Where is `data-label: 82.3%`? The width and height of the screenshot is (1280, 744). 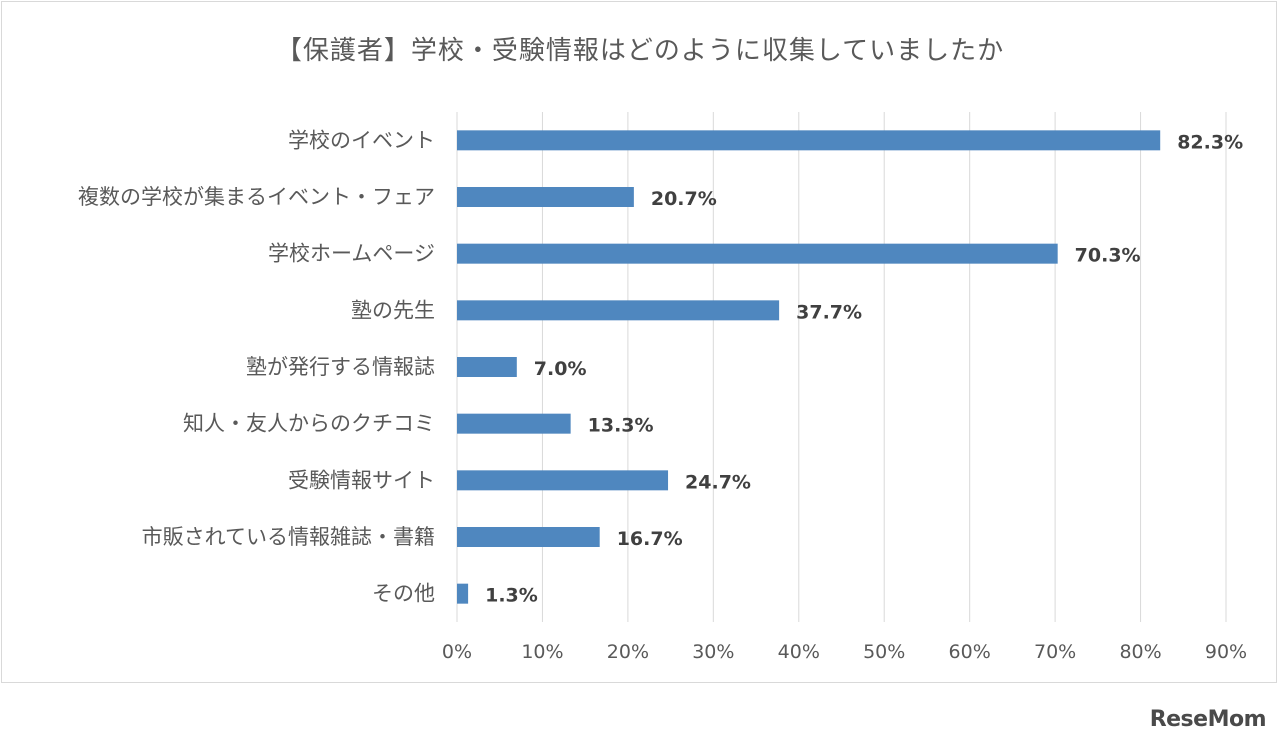
data-label: 82.3% is located at coordinates (1210, 142).